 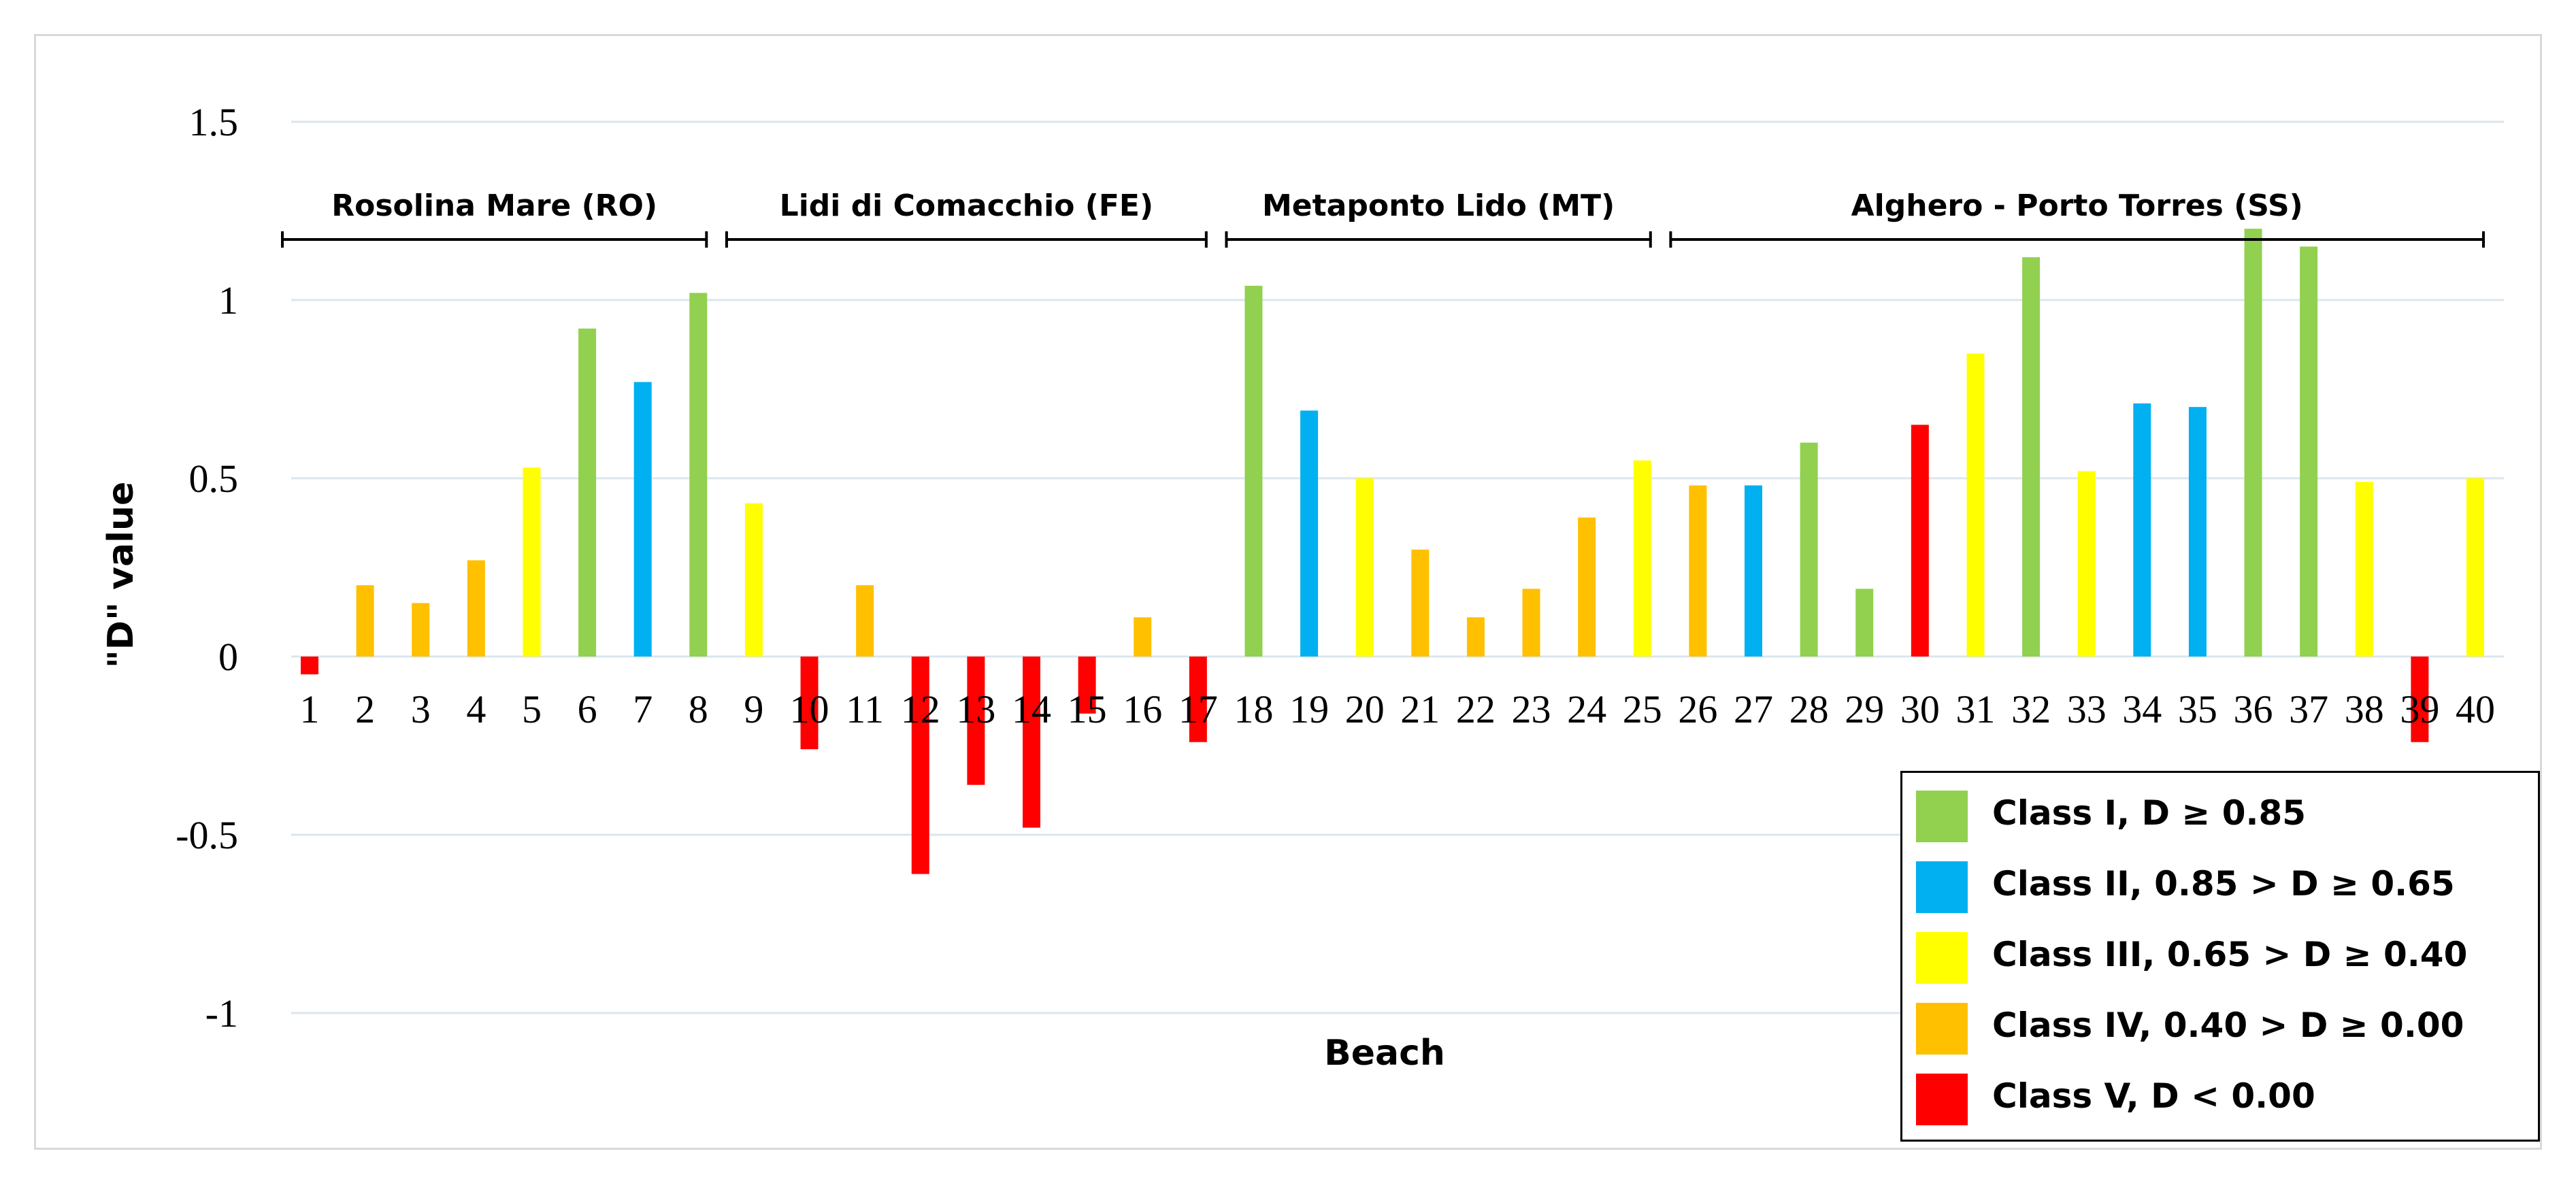 I want to click on y-tick-label: -0.5, so click(x=207, y=835).